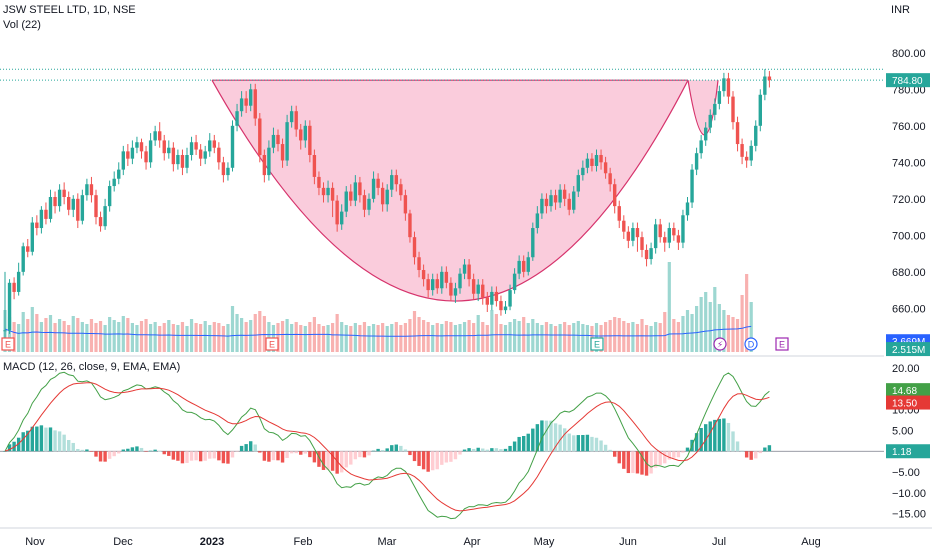 The image size is (932, 550). I want to click on time-axis-label: Nov, so click(35, 542).